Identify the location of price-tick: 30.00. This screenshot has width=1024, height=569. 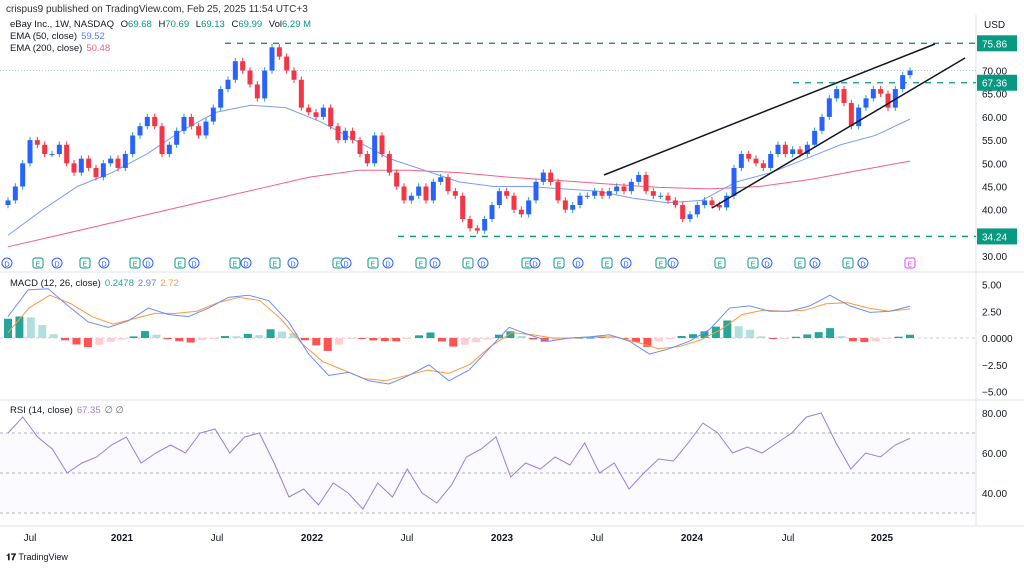
(994, 257).